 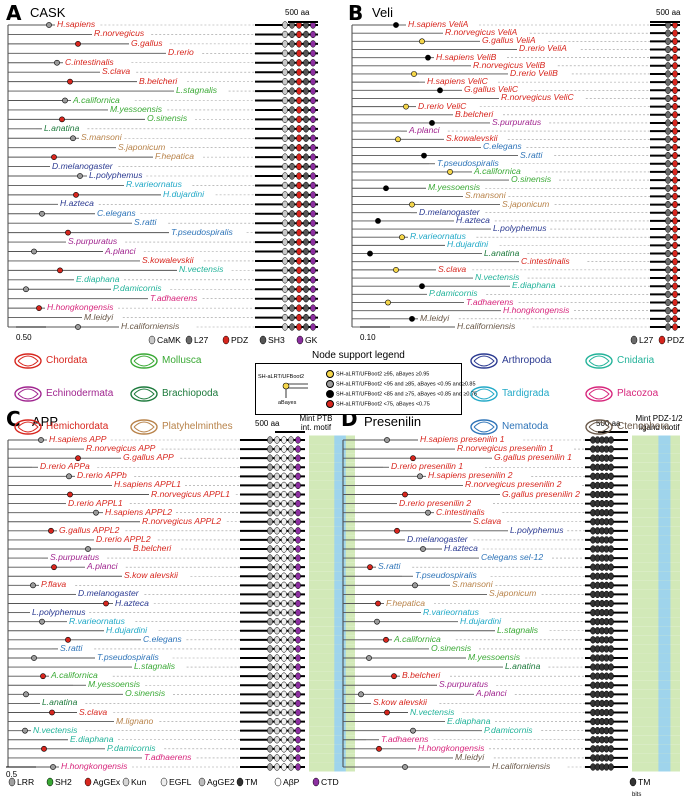 What do you see at coordinates (435, 502) in the screenshot?
I see `taxon-label-d: D.rerio presenilin 2` at bounding box center [435, 502].